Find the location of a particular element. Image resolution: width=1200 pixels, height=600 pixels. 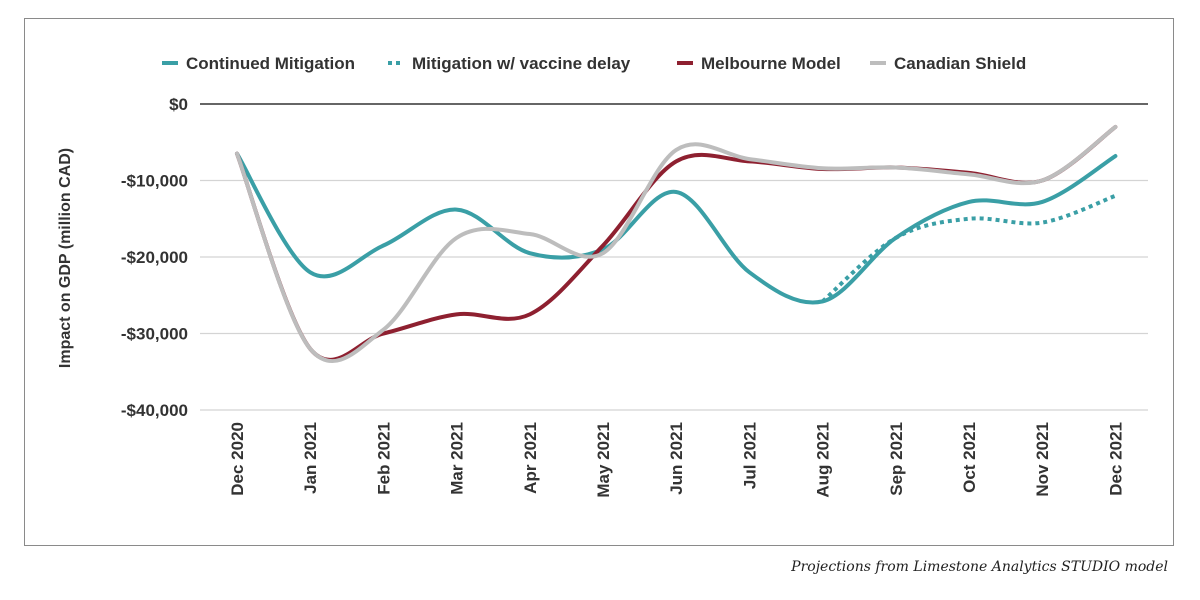

x-tick-label: Jan 2021 is located at coordinates (310, 458).